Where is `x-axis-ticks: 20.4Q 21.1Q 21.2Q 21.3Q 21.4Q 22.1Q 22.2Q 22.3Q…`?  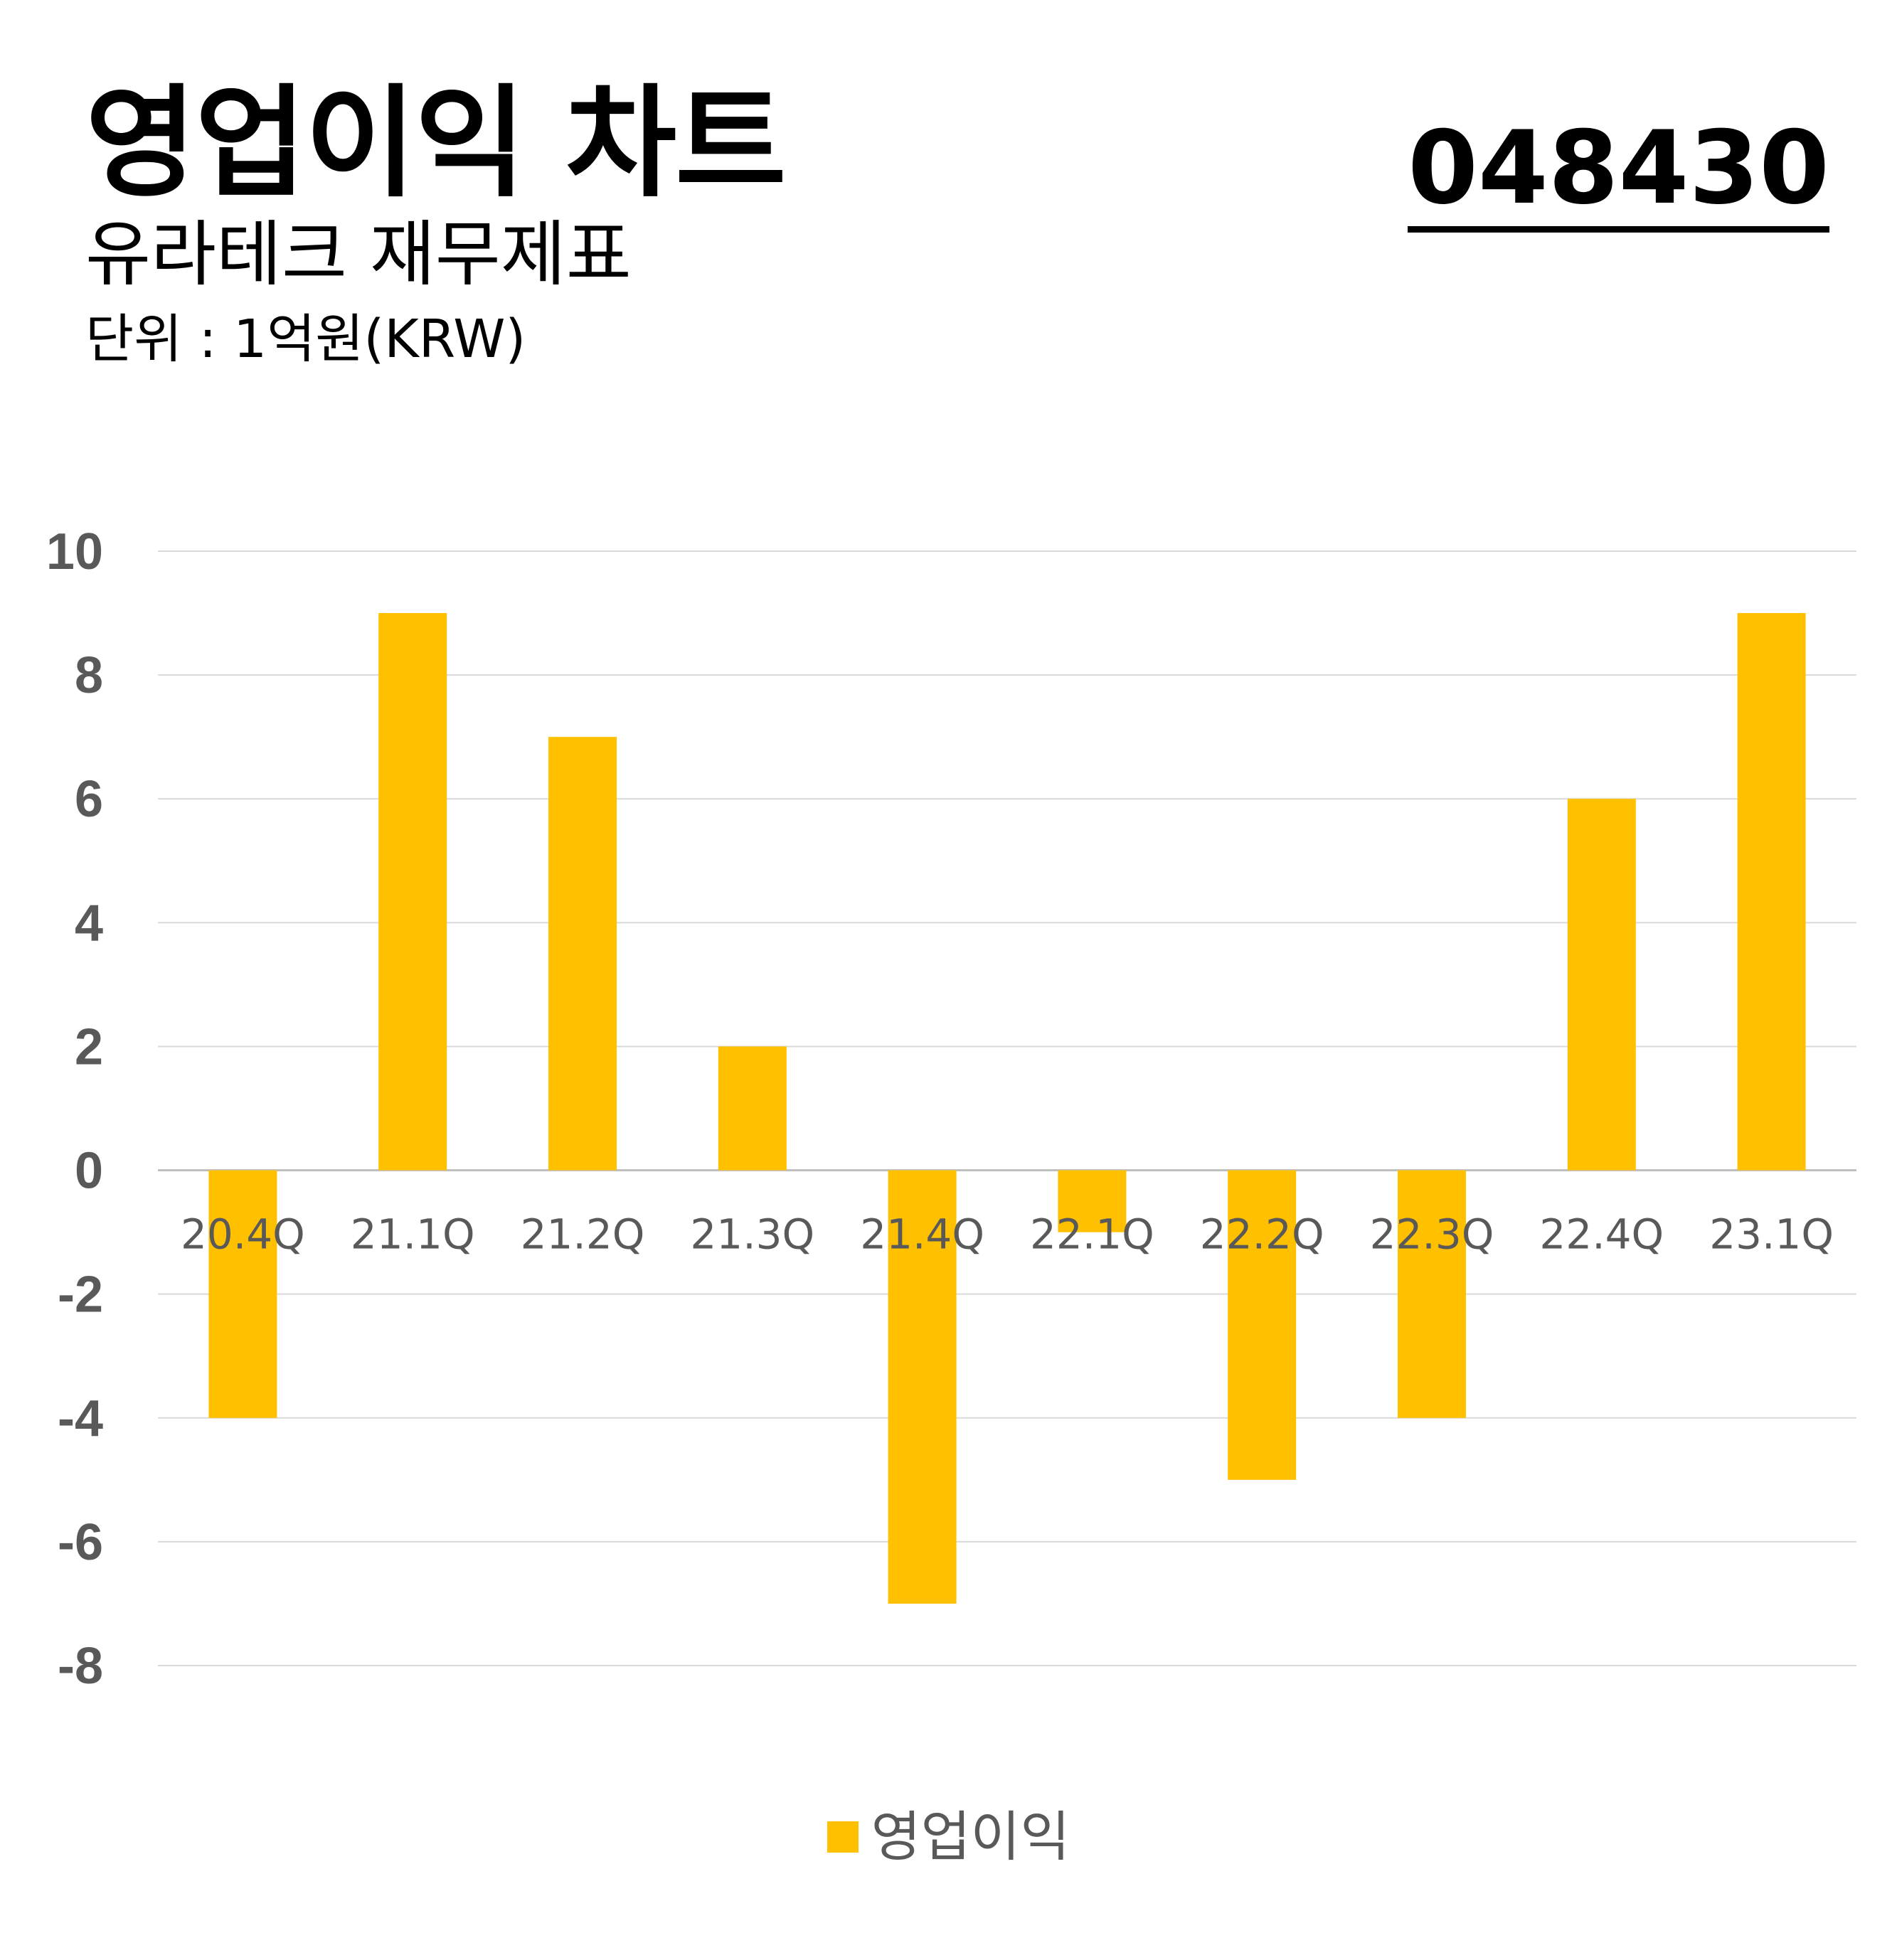
x-axis-ticks: 20.4Q 21.1Q 21.2Q 21.3Q 21.4Q 22.1Q 22.2Q 22.3Q… is located at coordinates (1008, 1234).